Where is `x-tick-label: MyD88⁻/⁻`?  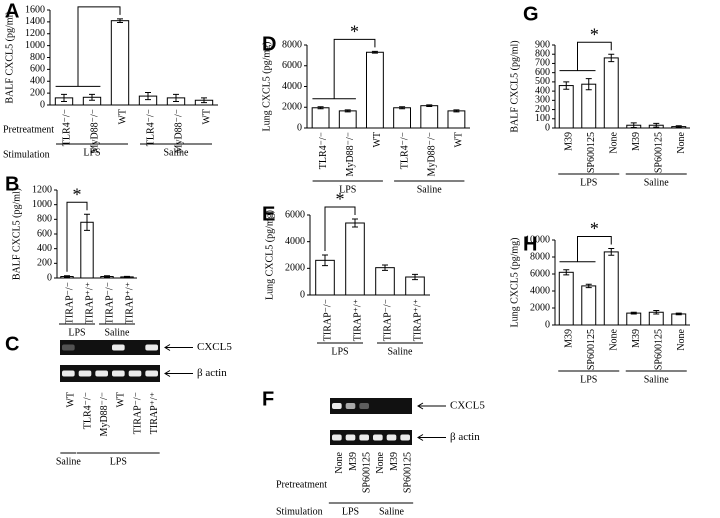
x-tick-label: MyD88⁻/⁻ is located at coordinates (350, 154).